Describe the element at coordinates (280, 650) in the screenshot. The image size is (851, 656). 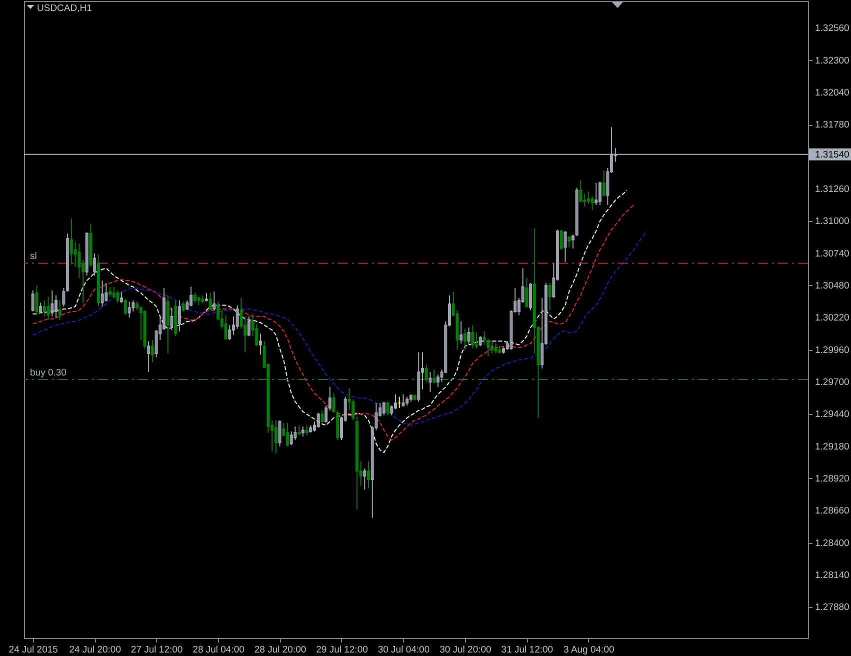
I see `x-tick-label: 28 Jul 20:00` at that location.